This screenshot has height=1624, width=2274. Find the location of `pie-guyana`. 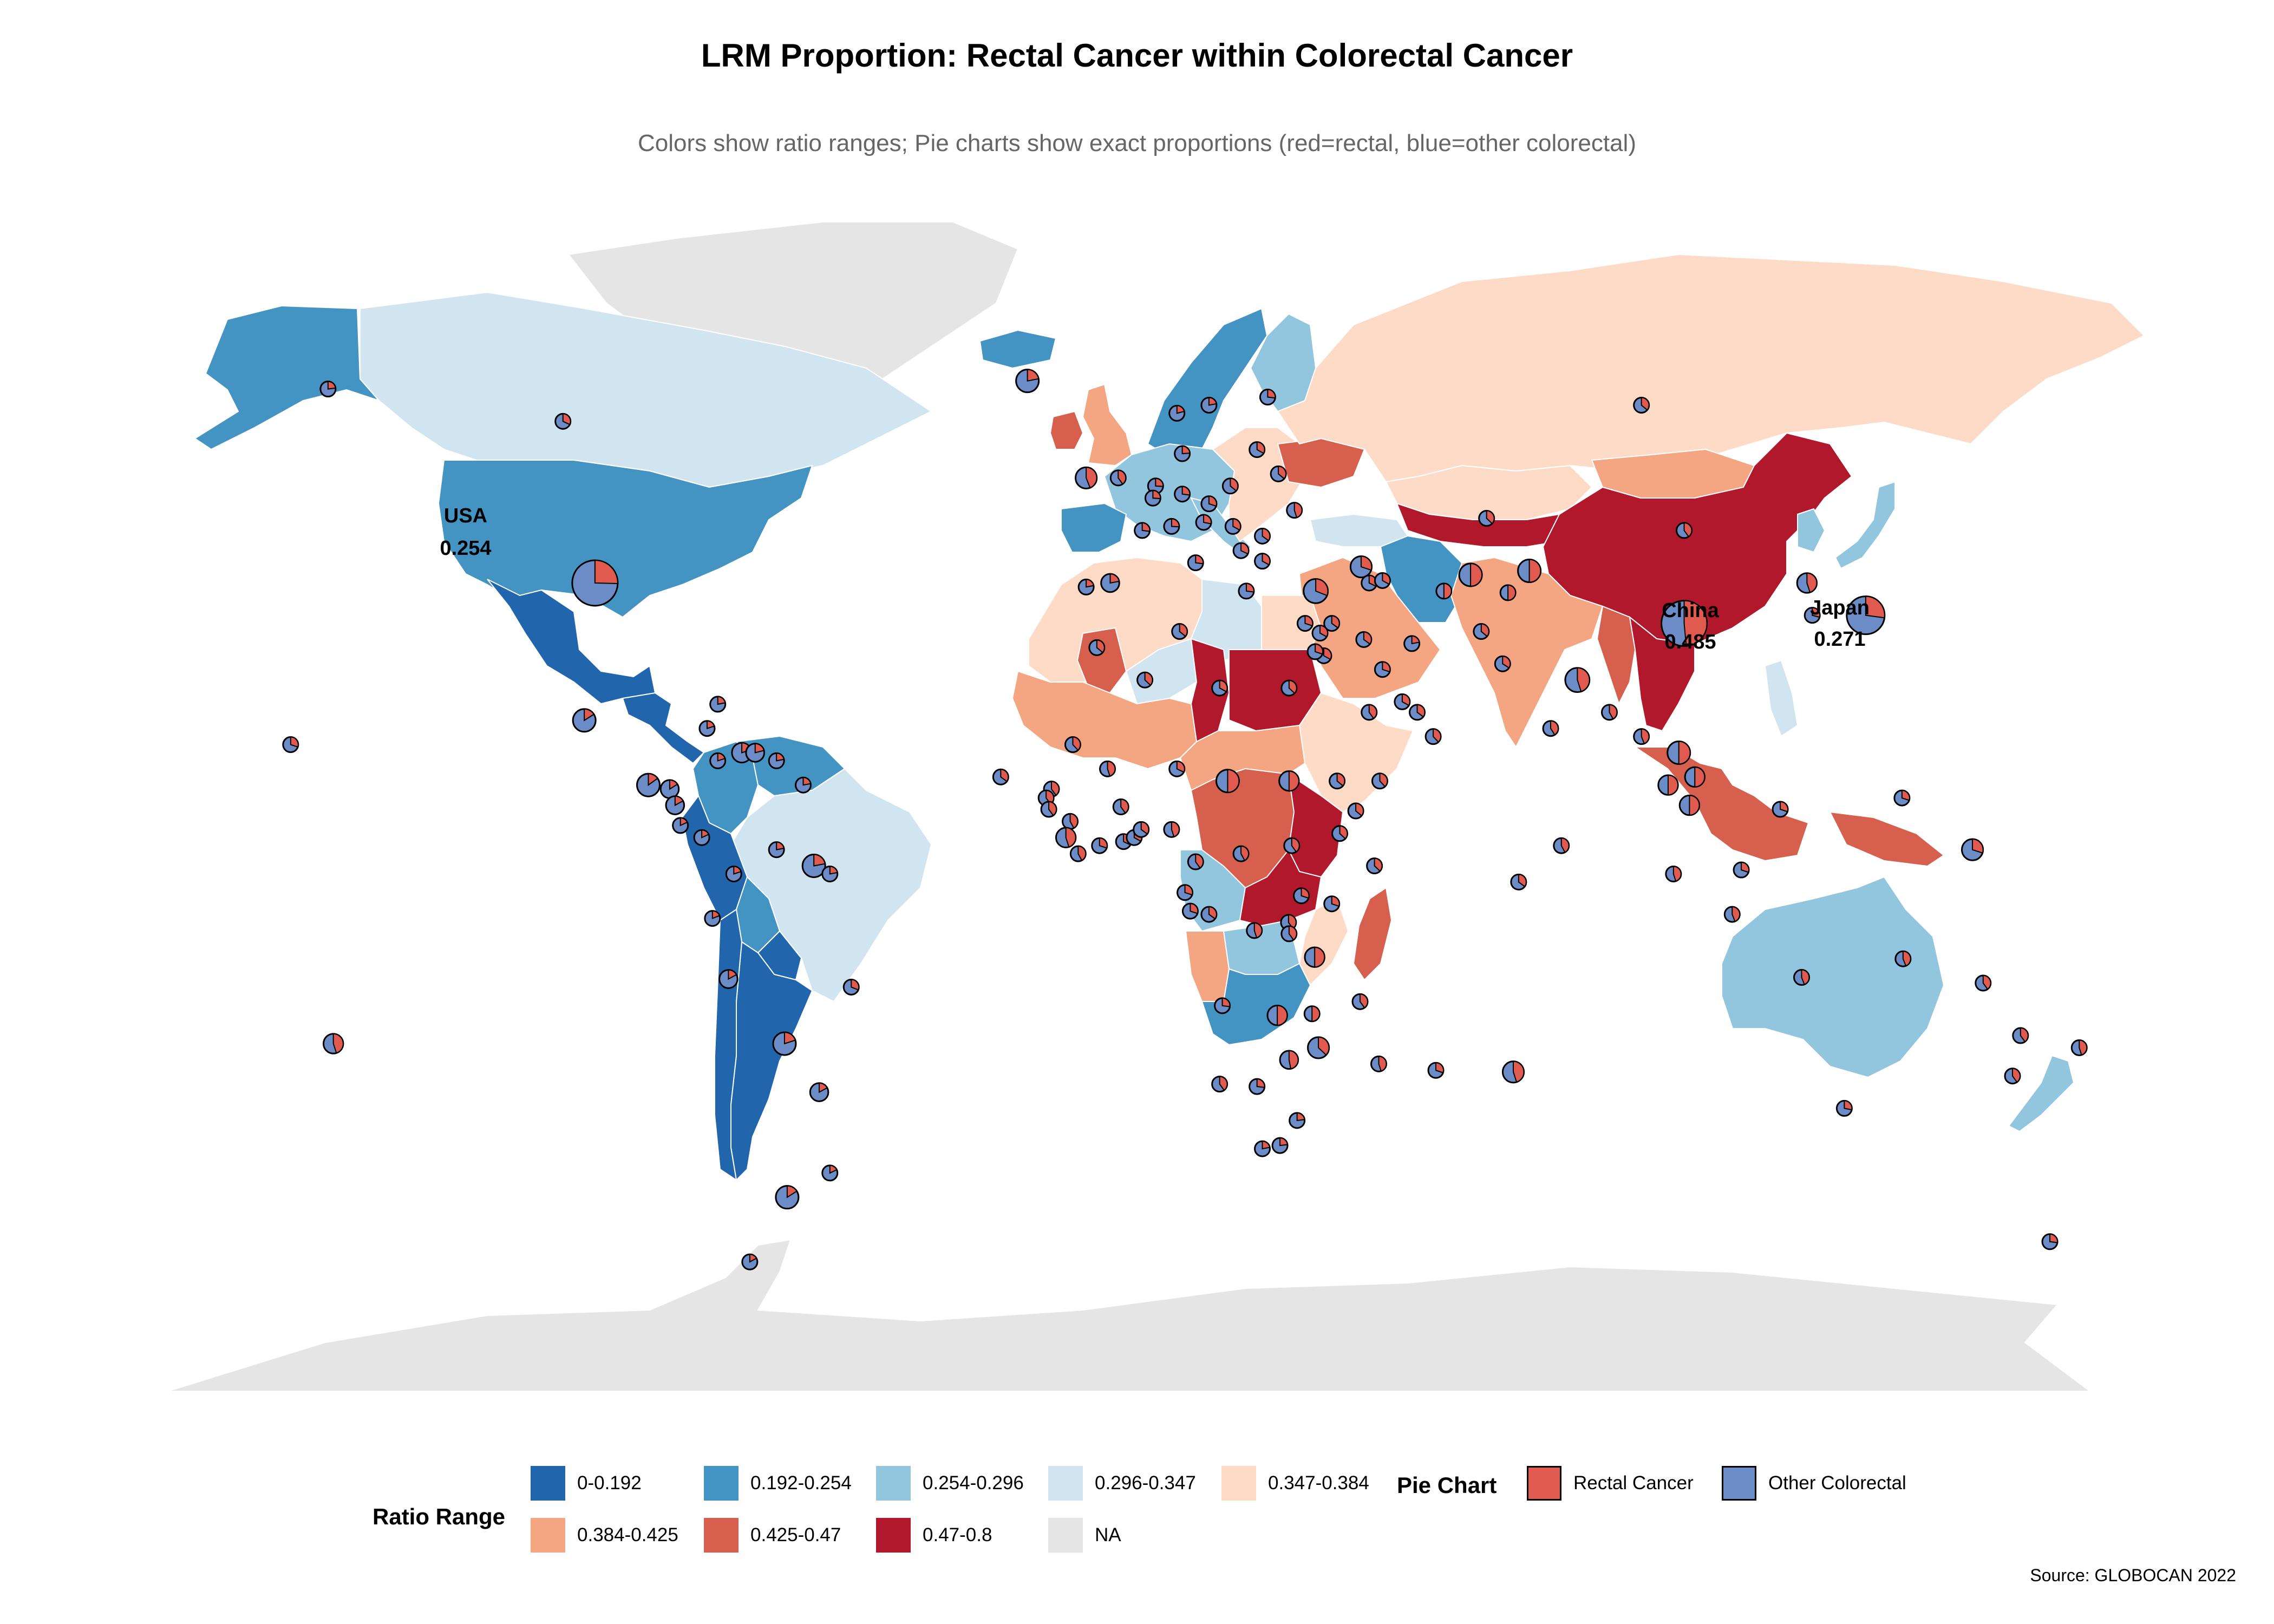

pie-guyana is located at coordinates (813, 866).